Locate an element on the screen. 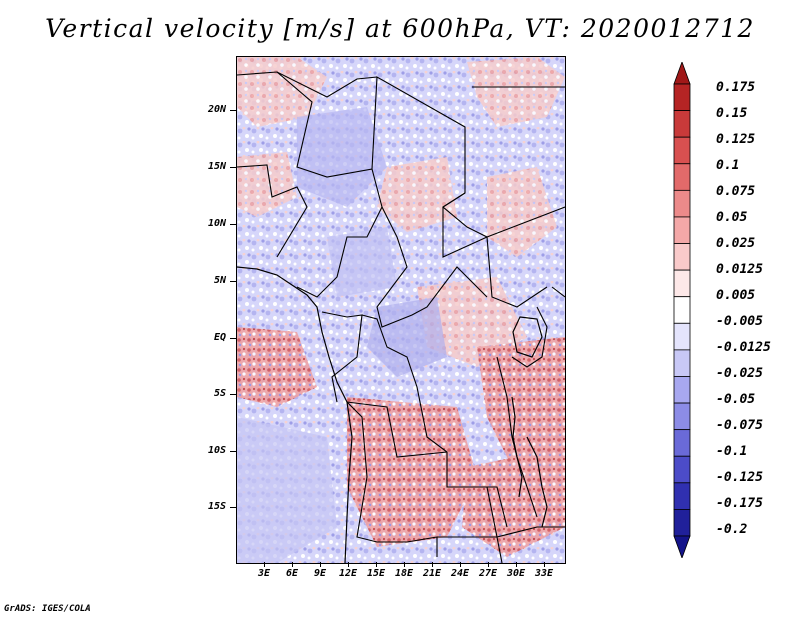 This screenshot has width=800, height=618. lat-label-20n: 20N is located at coordinates (216, 109).